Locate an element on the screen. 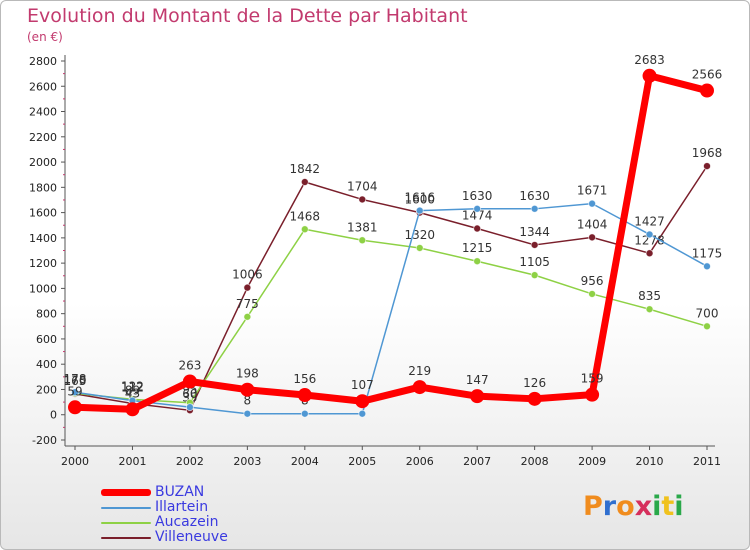 The image size is (750, 550). y-tick-label: 2600 is located at coordinates (43, 86).